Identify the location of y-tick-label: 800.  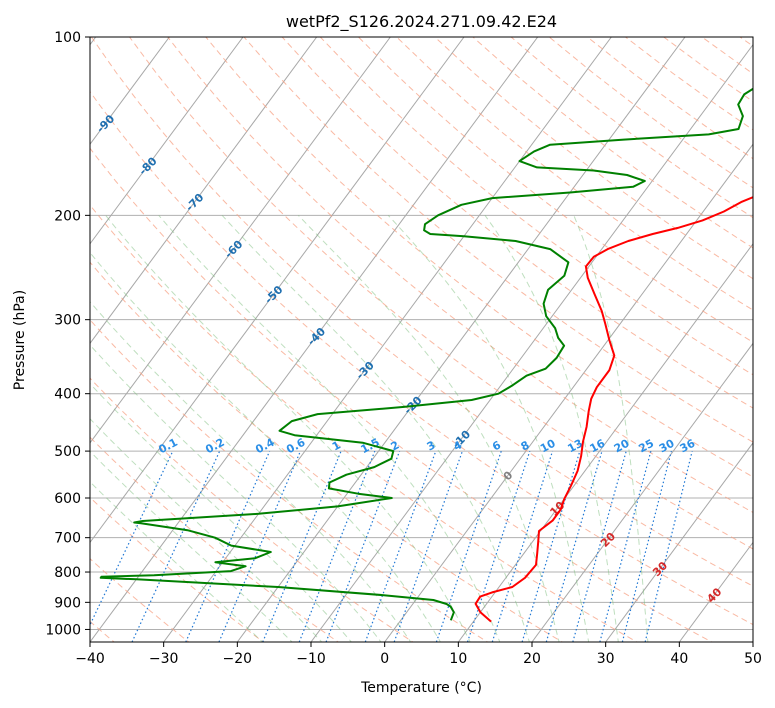
(67, 573).